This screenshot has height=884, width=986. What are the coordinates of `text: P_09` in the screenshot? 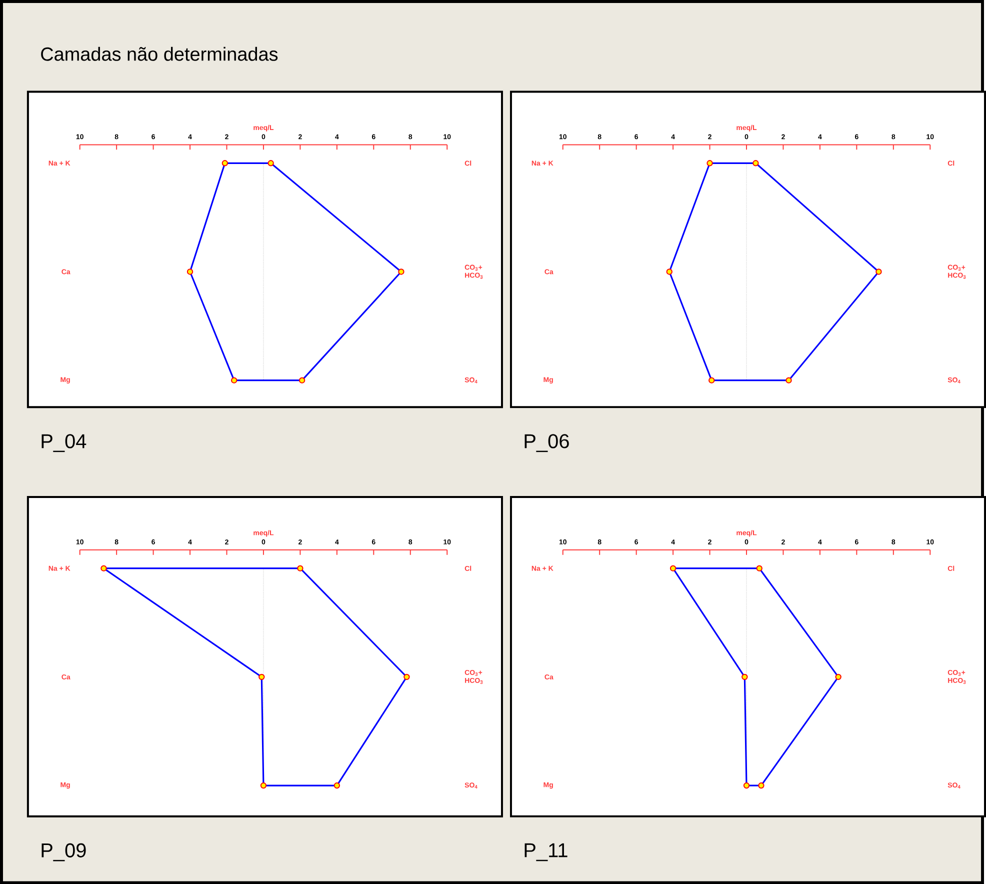 It's located at (64, 852).